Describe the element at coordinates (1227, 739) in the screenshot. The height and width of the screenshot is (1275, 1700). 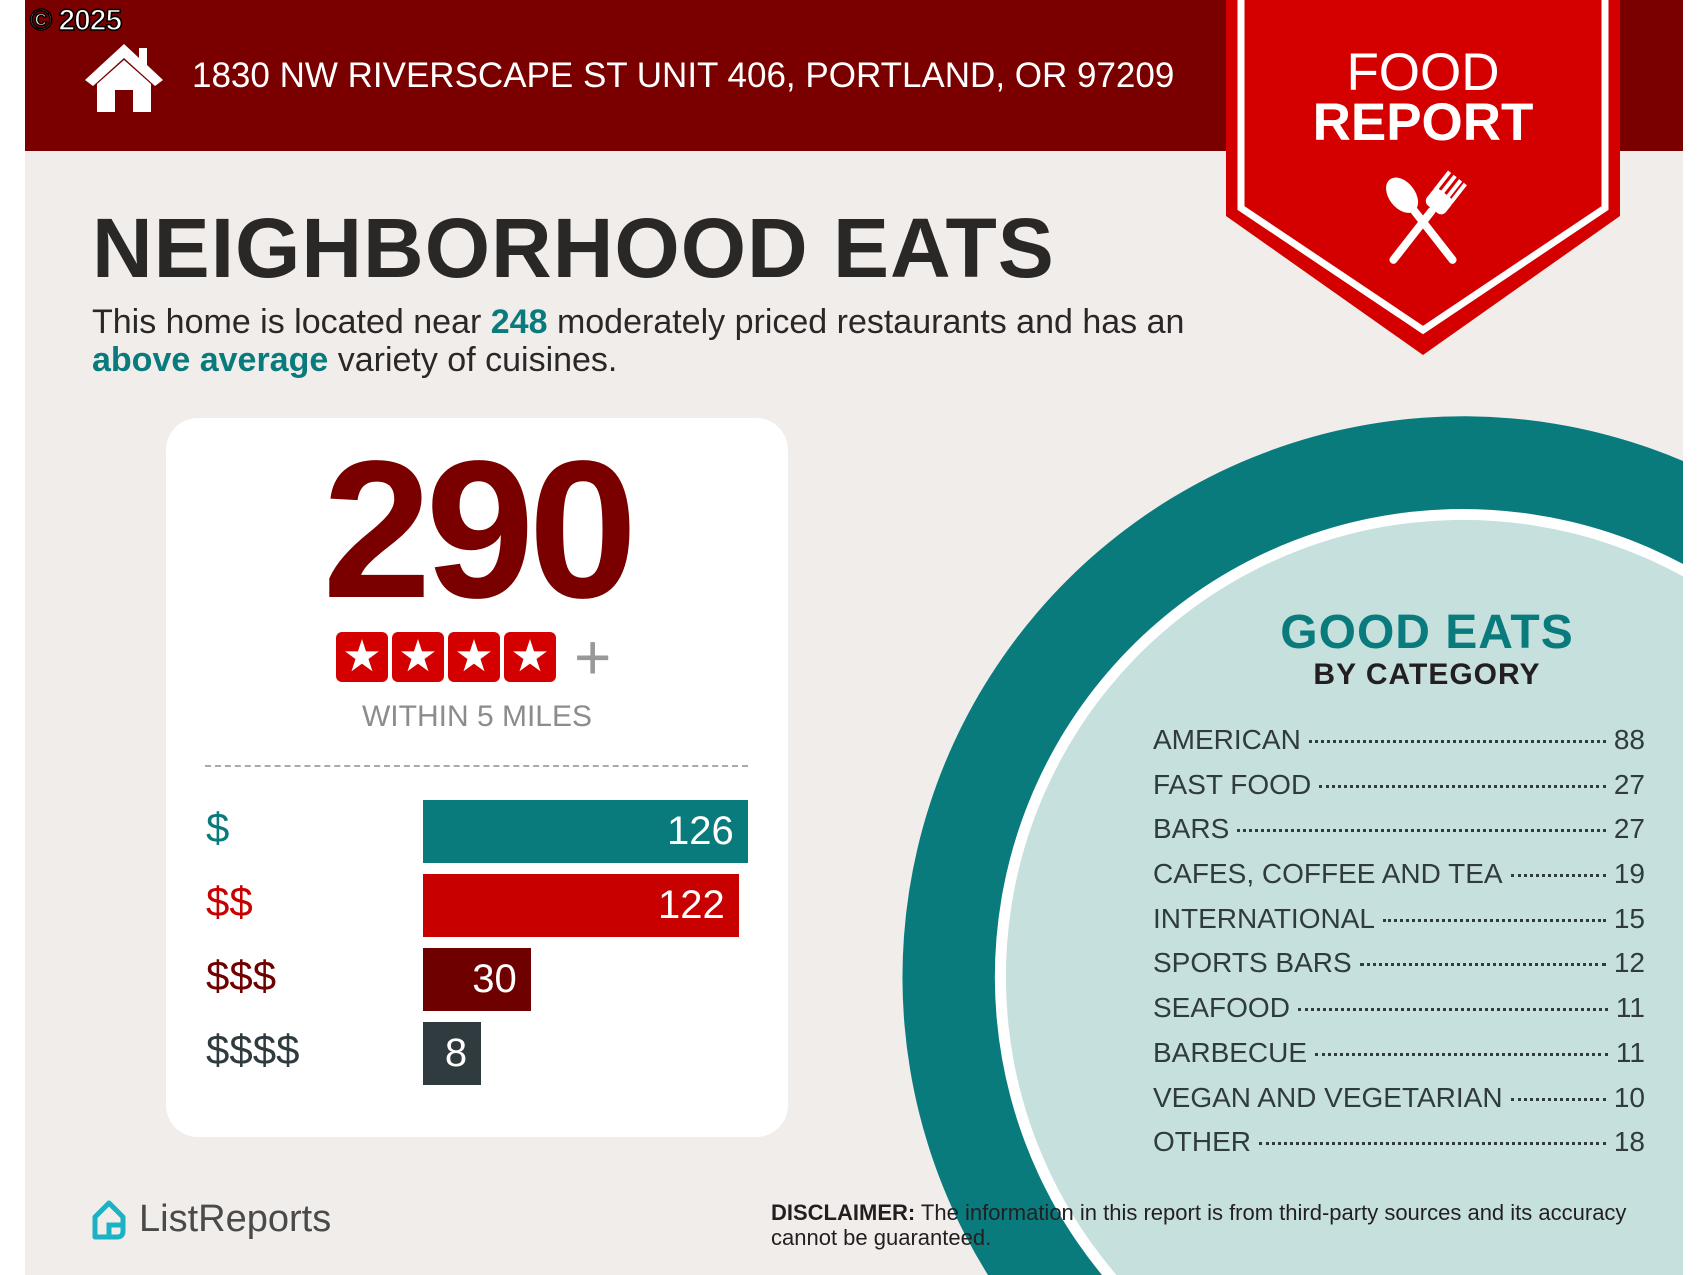
I see `category-name: AMERICAN` at that location.